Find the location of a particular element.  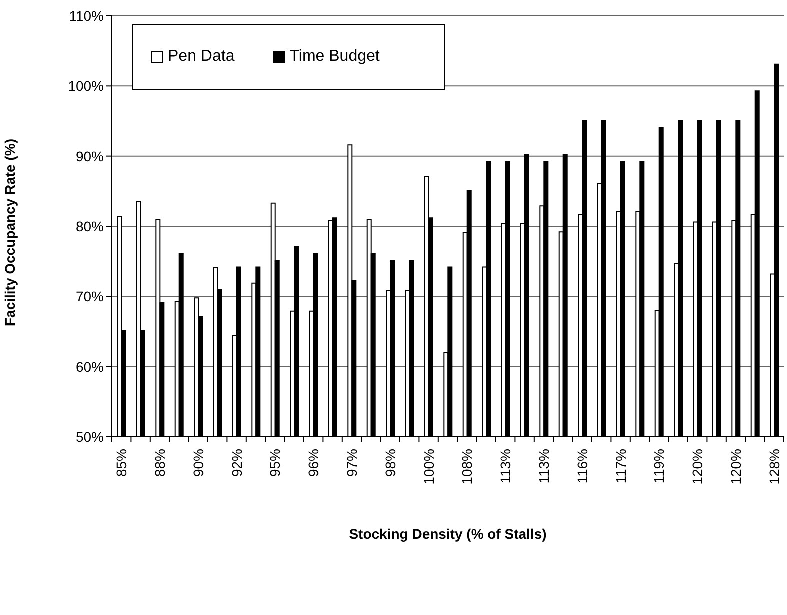

y-tick-label: 60% is located at coordinates (90, 366).